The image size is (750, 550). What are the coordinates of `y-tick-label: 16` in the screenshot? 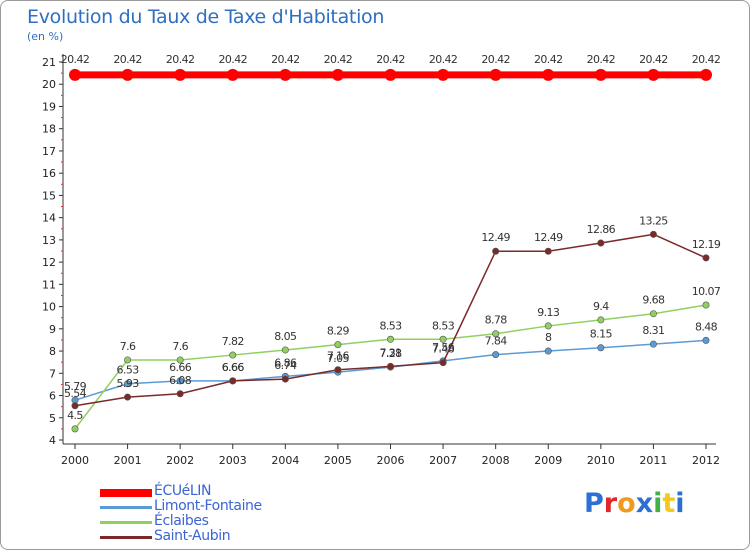 It's located at (49, 173).